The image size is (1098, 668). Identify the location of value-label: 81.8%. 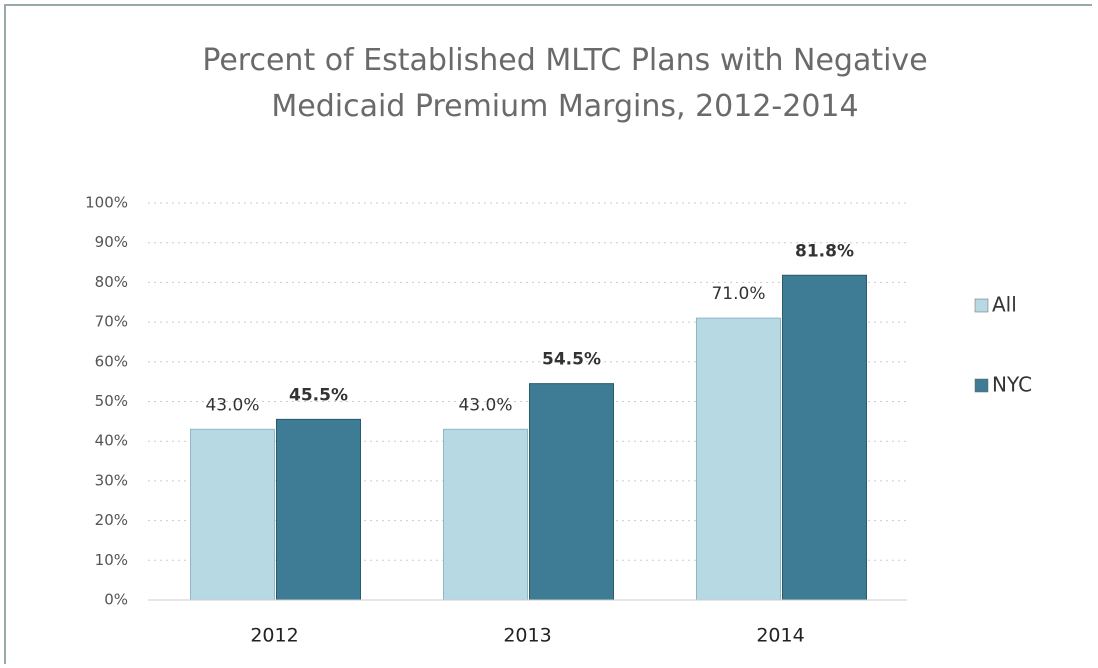
(824, 251).